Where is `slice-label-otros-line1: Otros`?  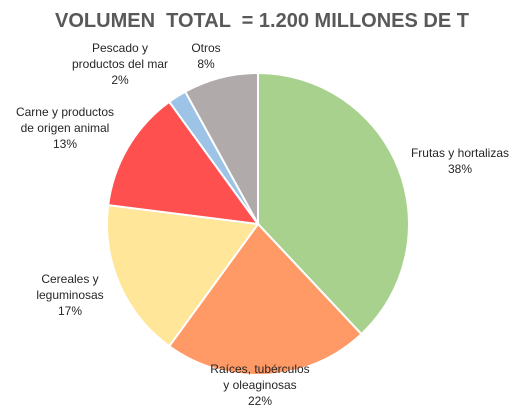
slice-label-otros-line1: Otros is located at coordinates (206, 48).